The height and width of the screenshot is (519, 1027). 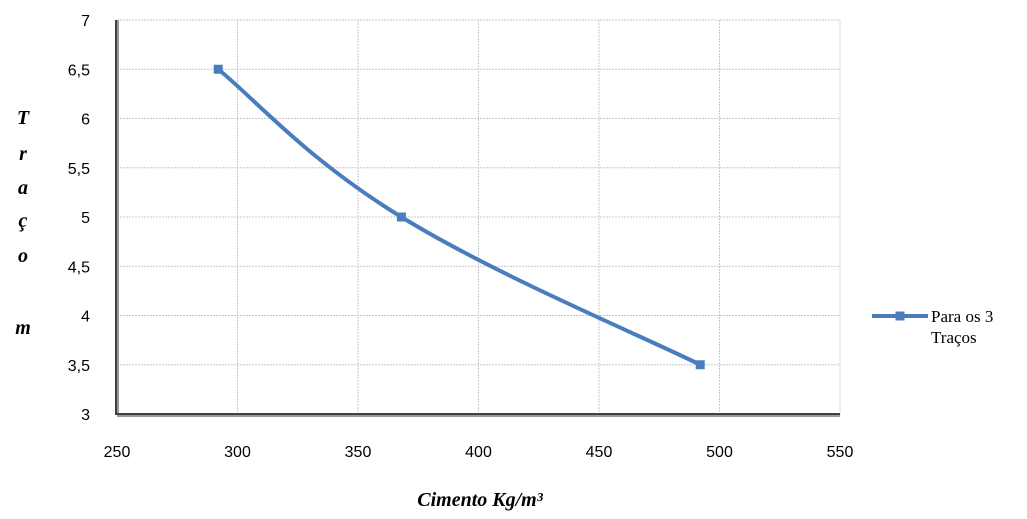 I want to click on y-tick-label: 3,5, so click(x=79, y=366).